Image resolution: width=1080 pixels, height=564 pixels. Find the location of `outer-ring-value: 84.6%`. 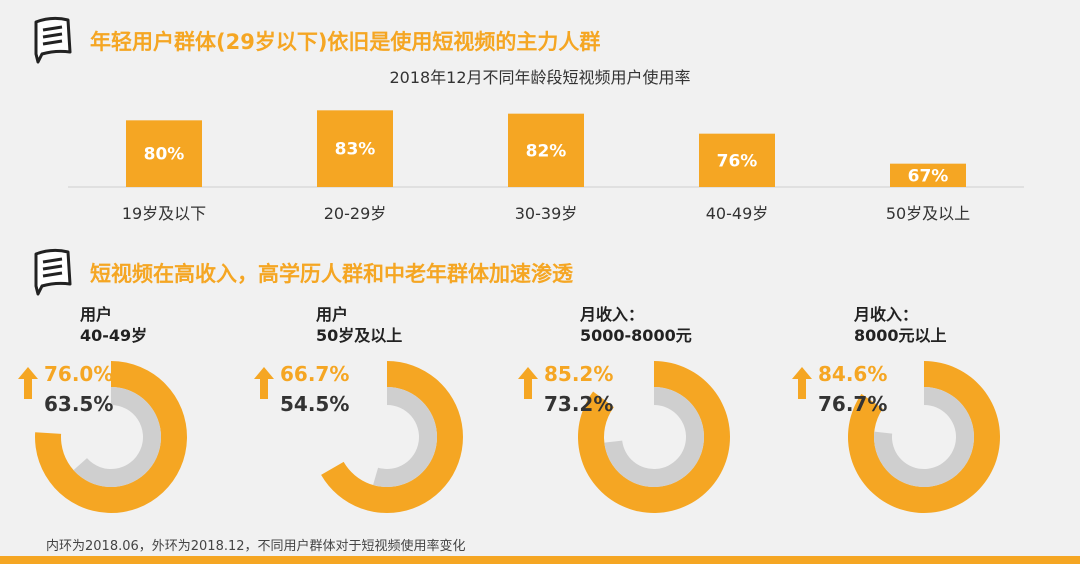

outer-ring-value: 84.6% is located at coordinates (853, 374).